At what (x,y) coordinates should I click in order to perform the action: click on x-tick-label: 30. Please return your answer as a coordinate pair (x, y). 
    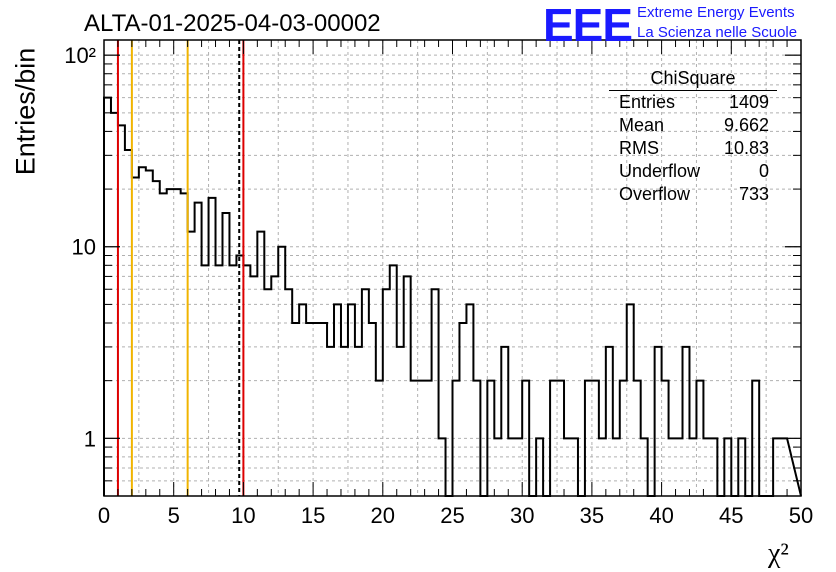
    Looking at the image, I should click on (522, 515).